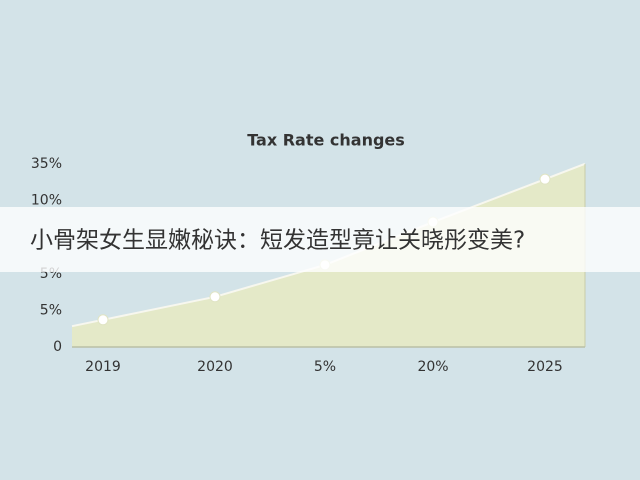 Image resolution: width=640 pixels, height=480 pixels. I want to click on x-tick-label: 5%, so click(325, 367).